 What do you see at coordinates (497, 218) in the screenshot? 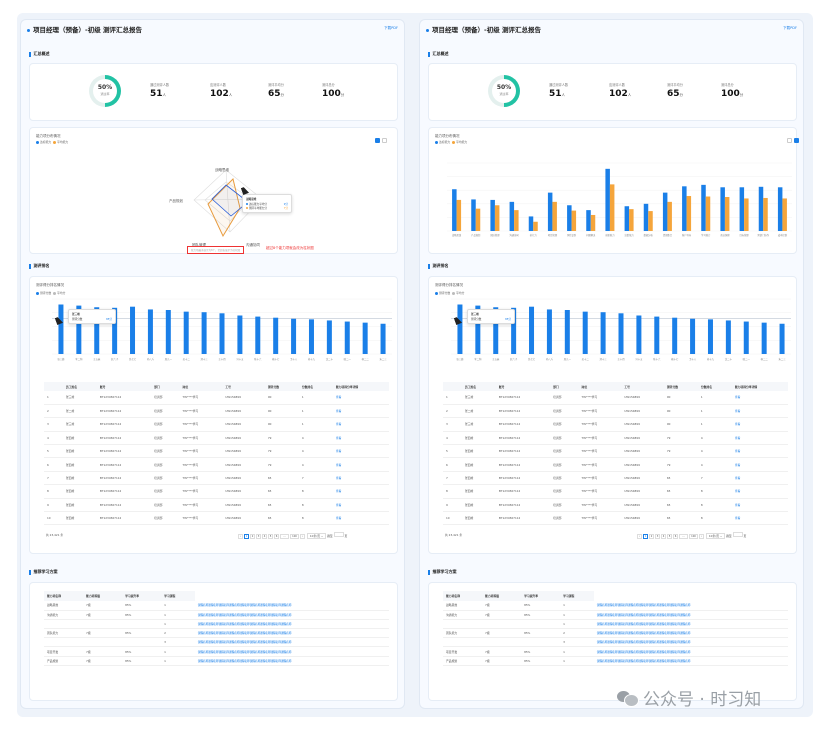
I see `avg-bar` at bounding box center [497, 218].